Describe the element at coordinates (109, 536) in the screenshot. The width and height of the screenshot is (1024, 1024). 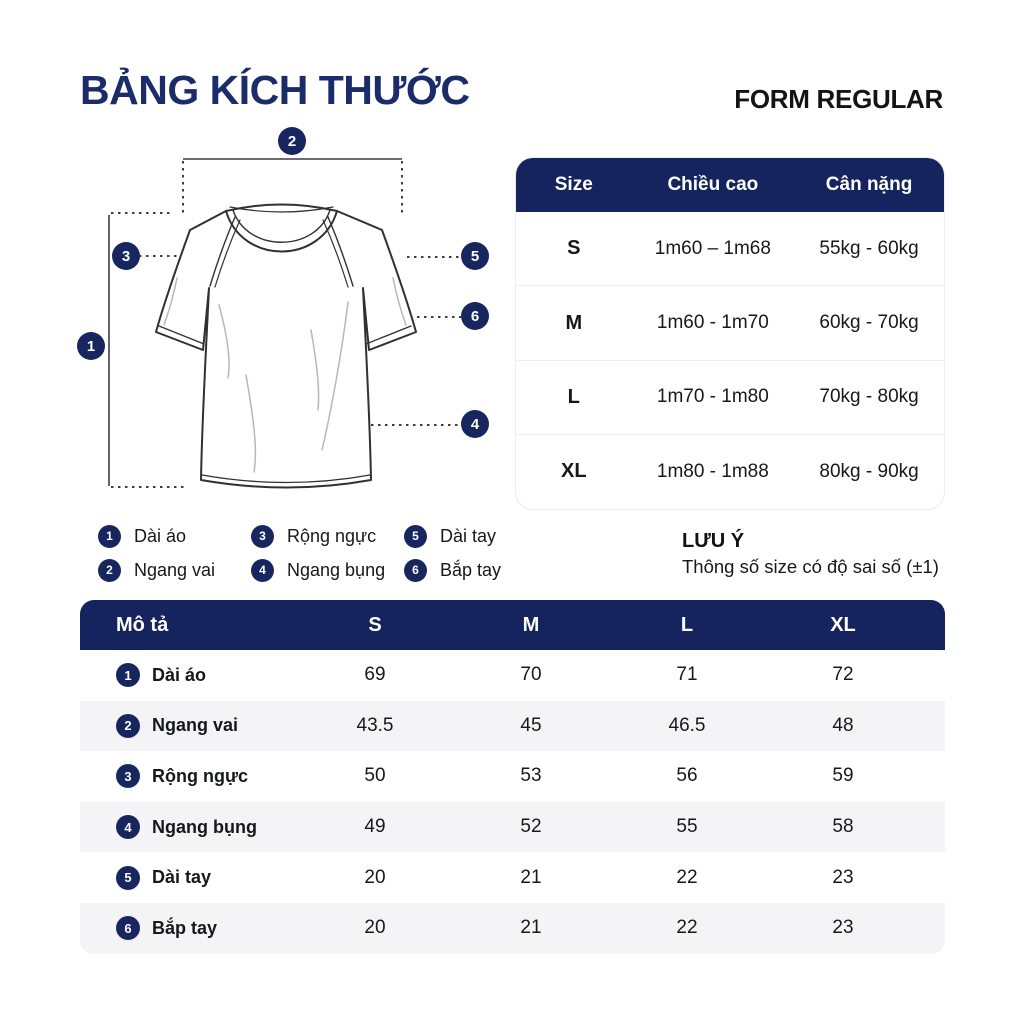
I see `legend-marker-badge: 1` at that location.